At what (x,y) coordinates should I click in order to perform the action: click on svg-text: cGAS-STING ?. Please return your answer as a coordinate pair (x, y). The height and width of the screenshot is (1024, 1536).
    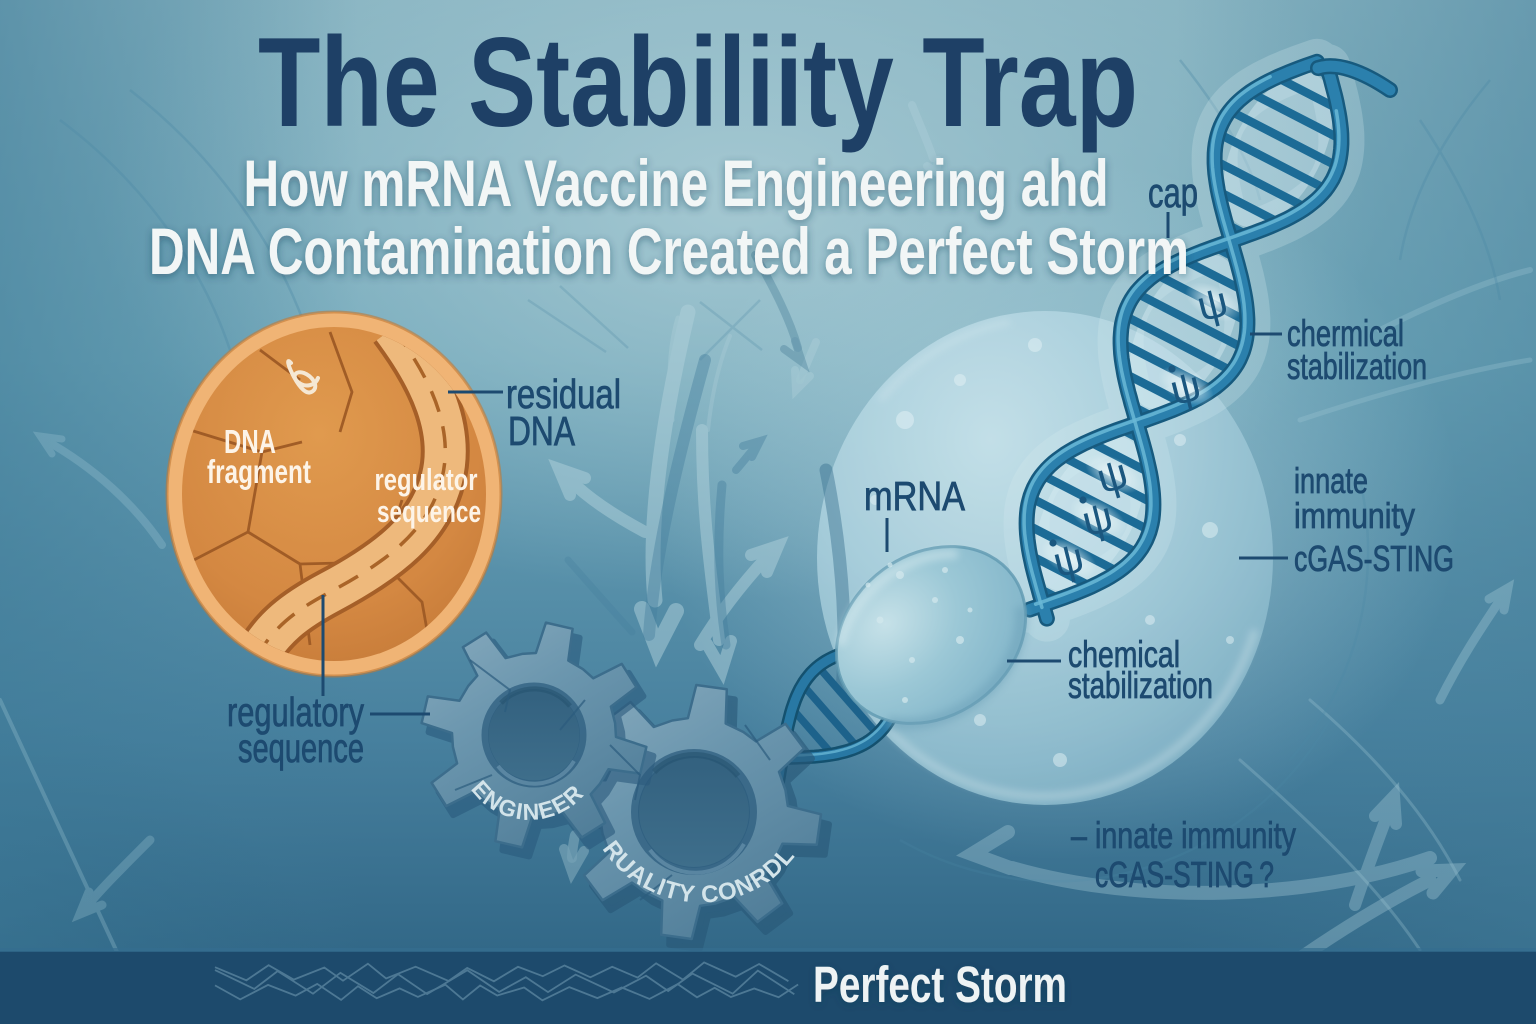
    Looking at the image, I should click on (1184, 874).